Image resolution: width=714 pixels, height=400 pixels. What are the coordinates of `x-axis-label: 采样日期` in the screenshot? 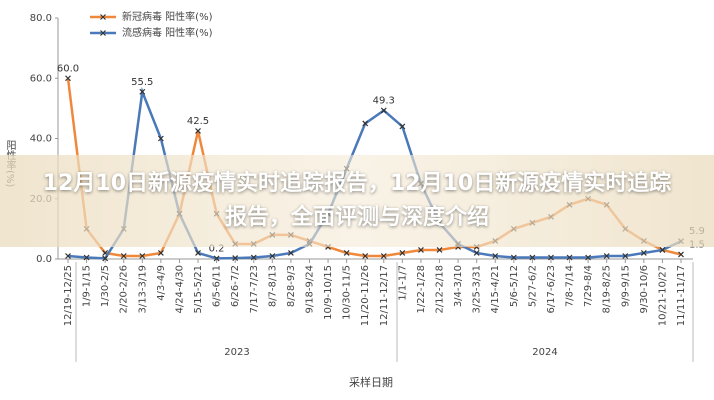 It's located at (371, 382).